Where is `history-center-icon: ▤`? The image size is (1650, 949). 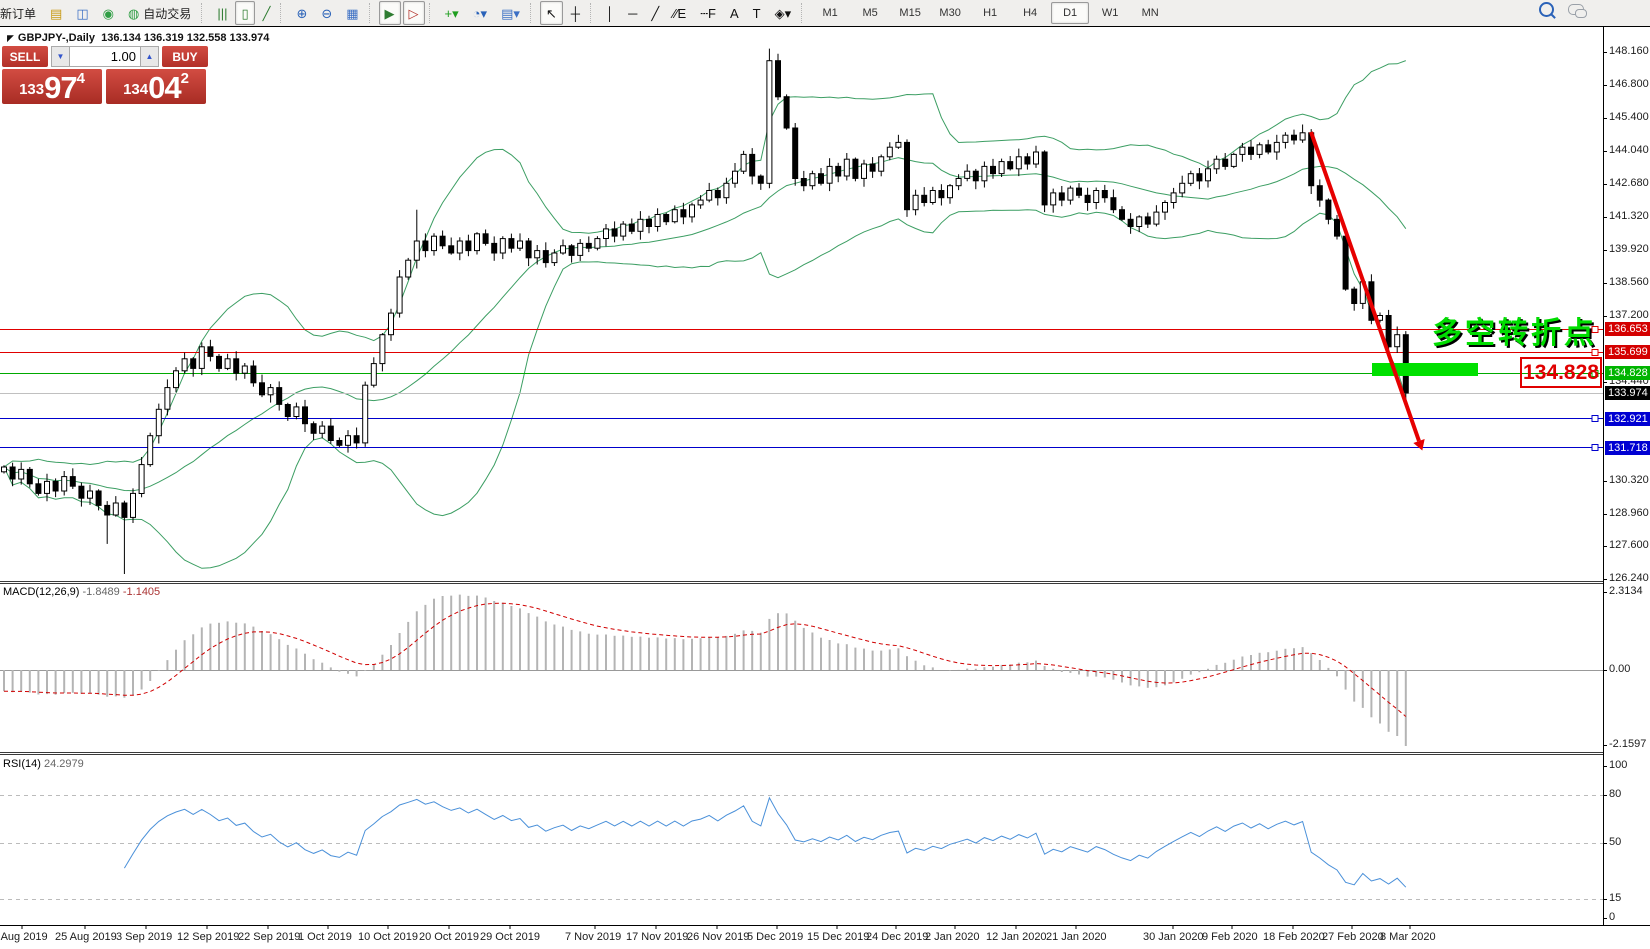
history-center-icon: ▤ is located at coordinates (56, 13).